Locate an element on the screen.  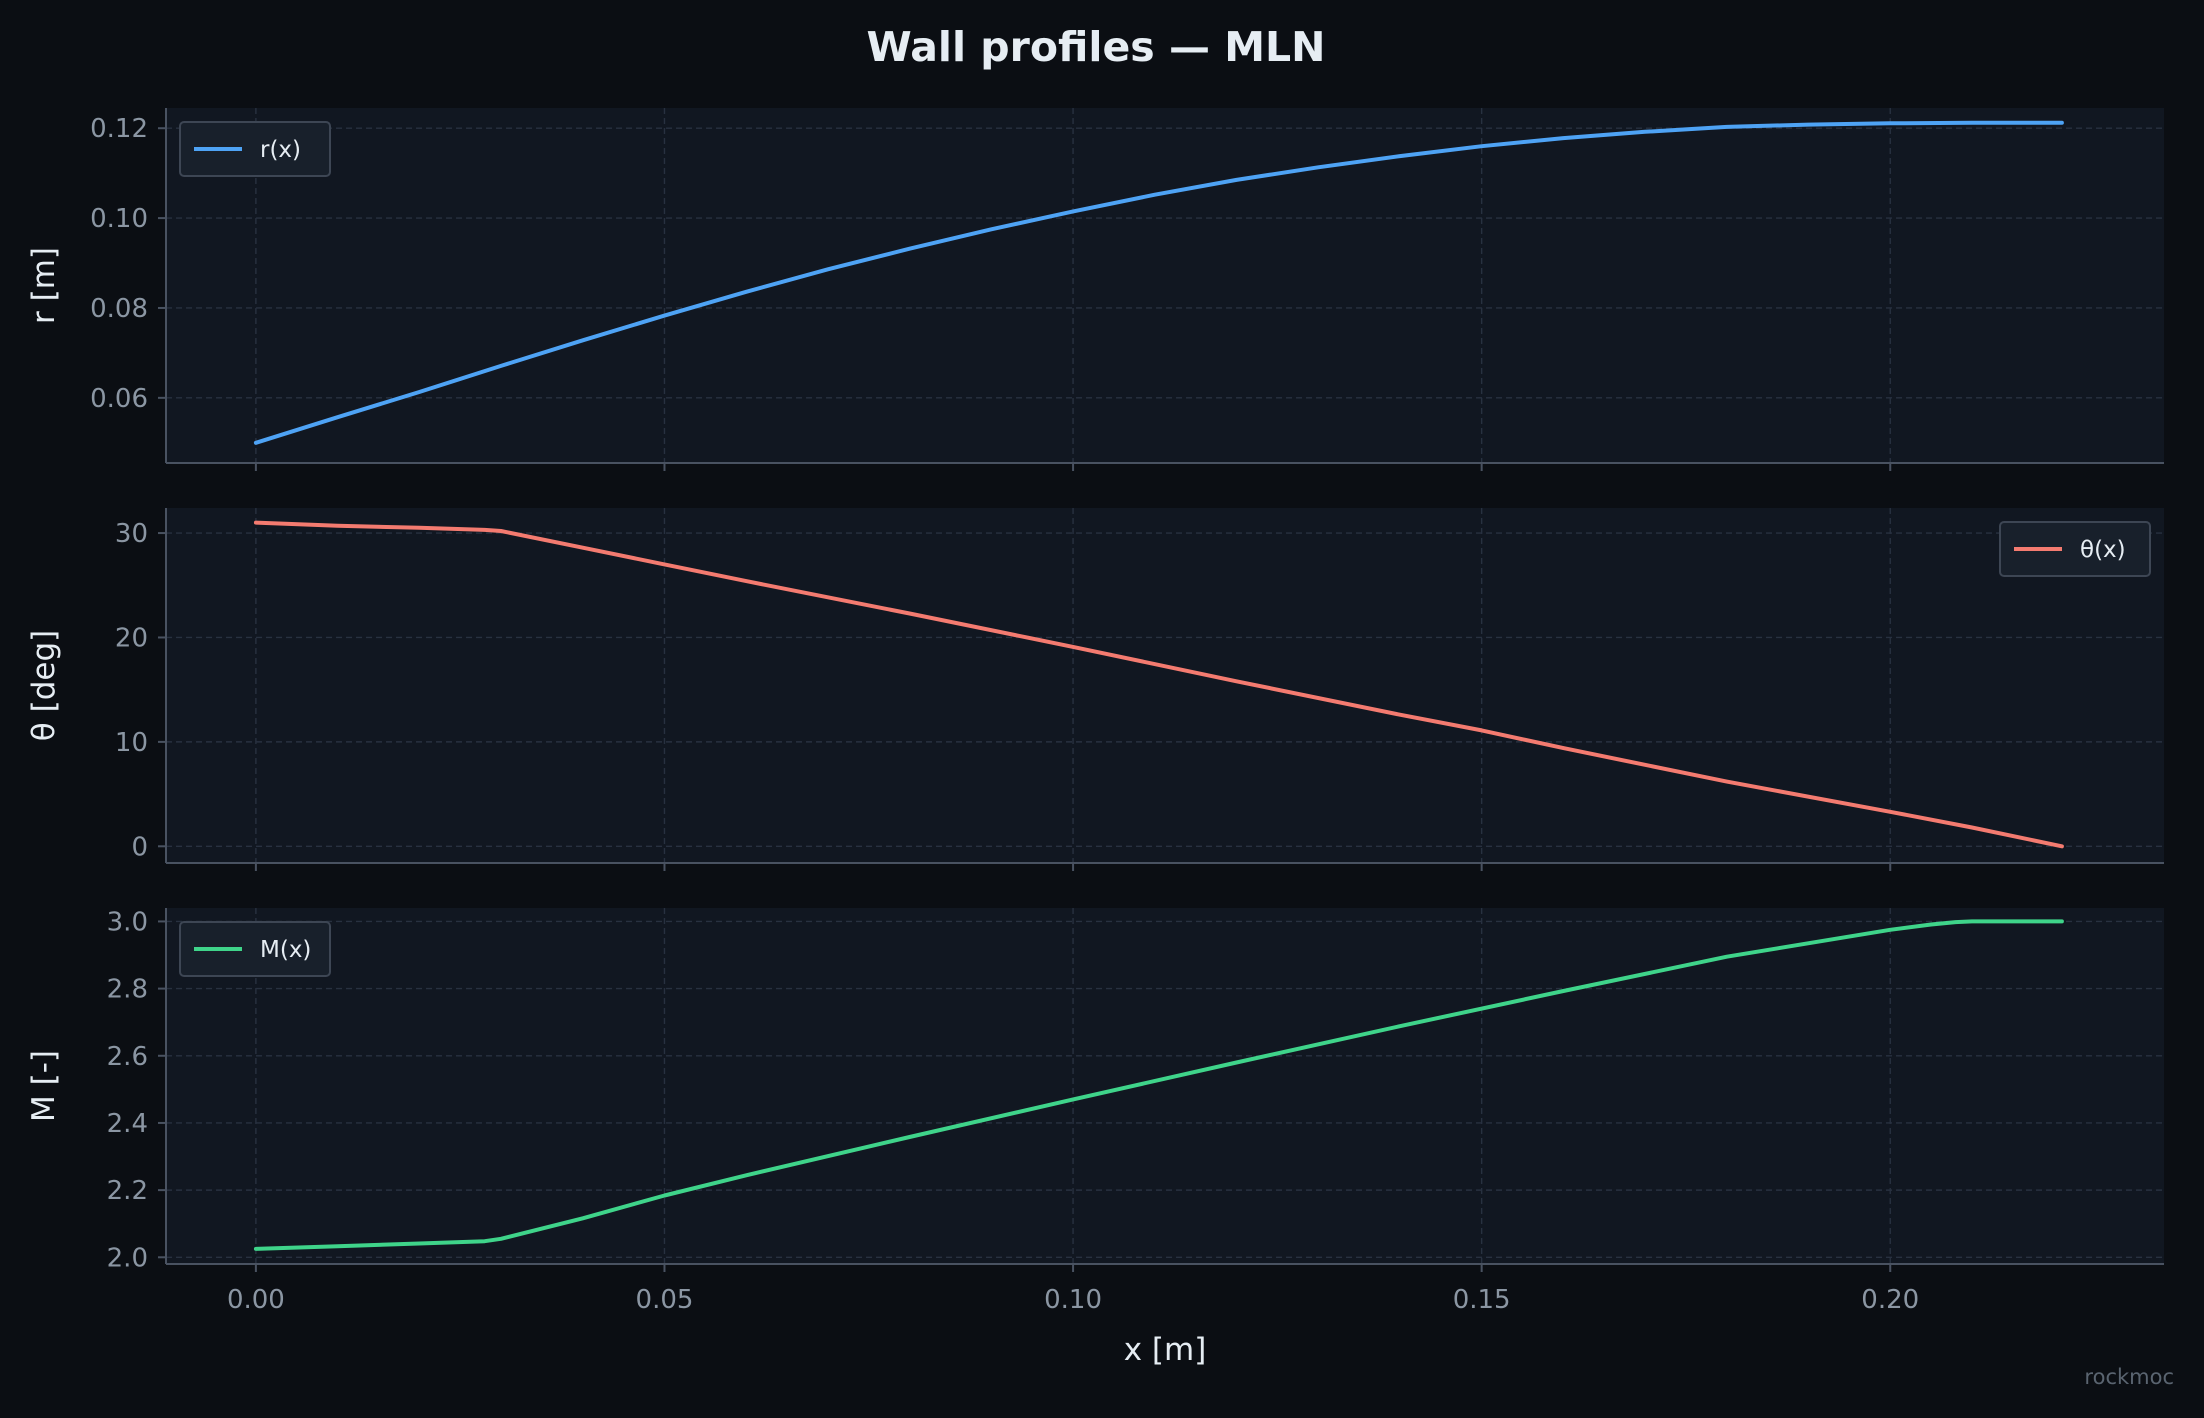
x-tick-label: 0.20 is located at coordinates (1890, 1300).